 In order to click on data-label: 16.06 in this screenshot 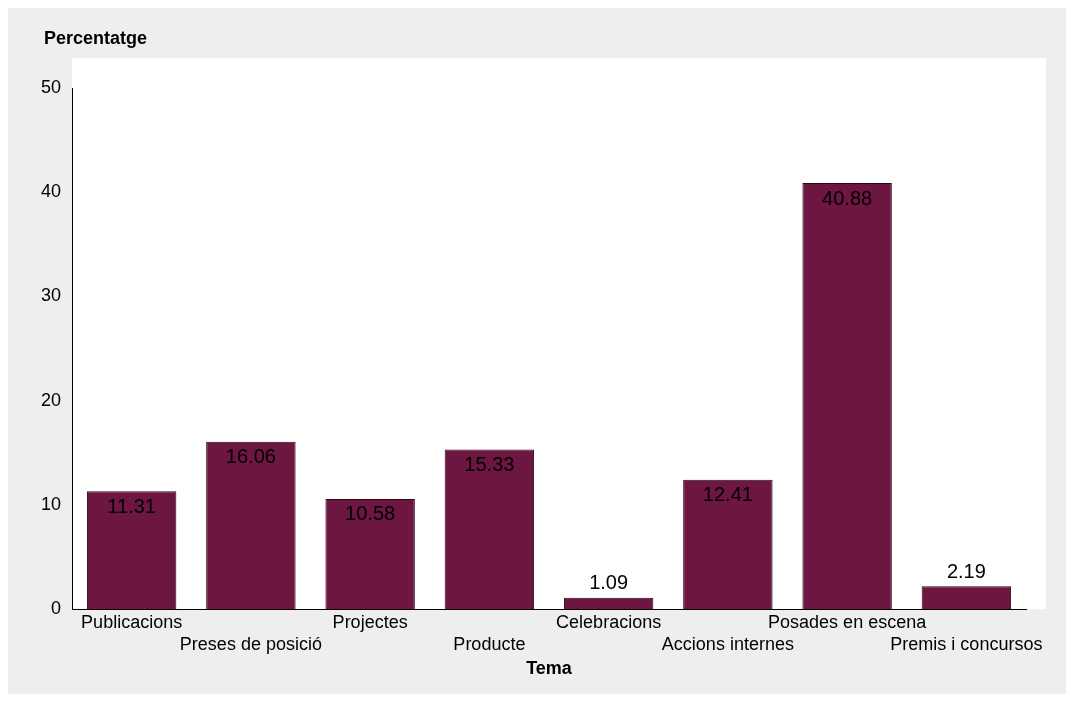, I will do `click(250, 456)`.